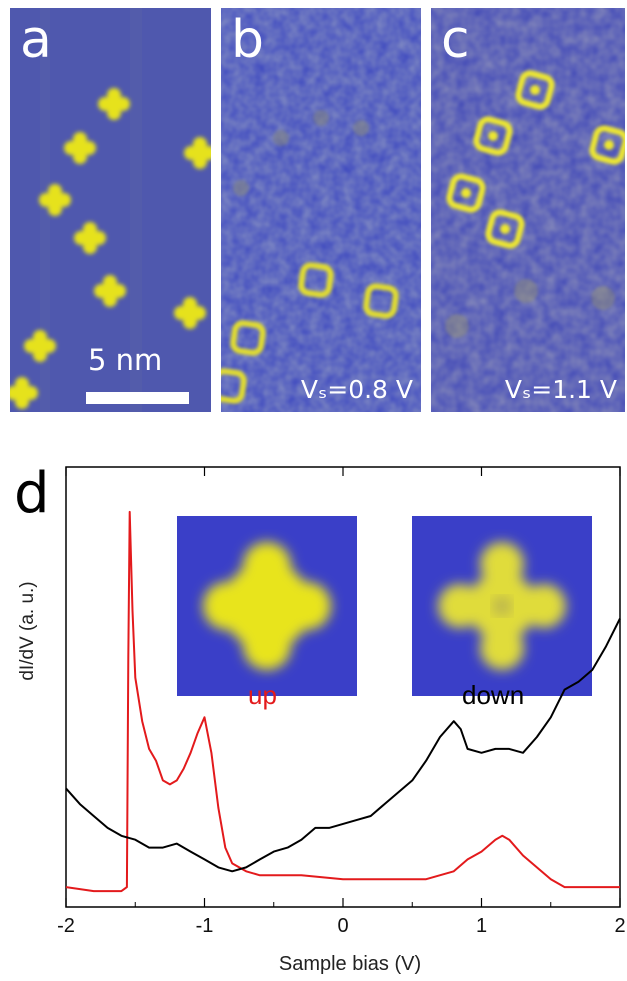  I want to click on bias-label-c: Vₛ=1.1 V, so click(560, 389).